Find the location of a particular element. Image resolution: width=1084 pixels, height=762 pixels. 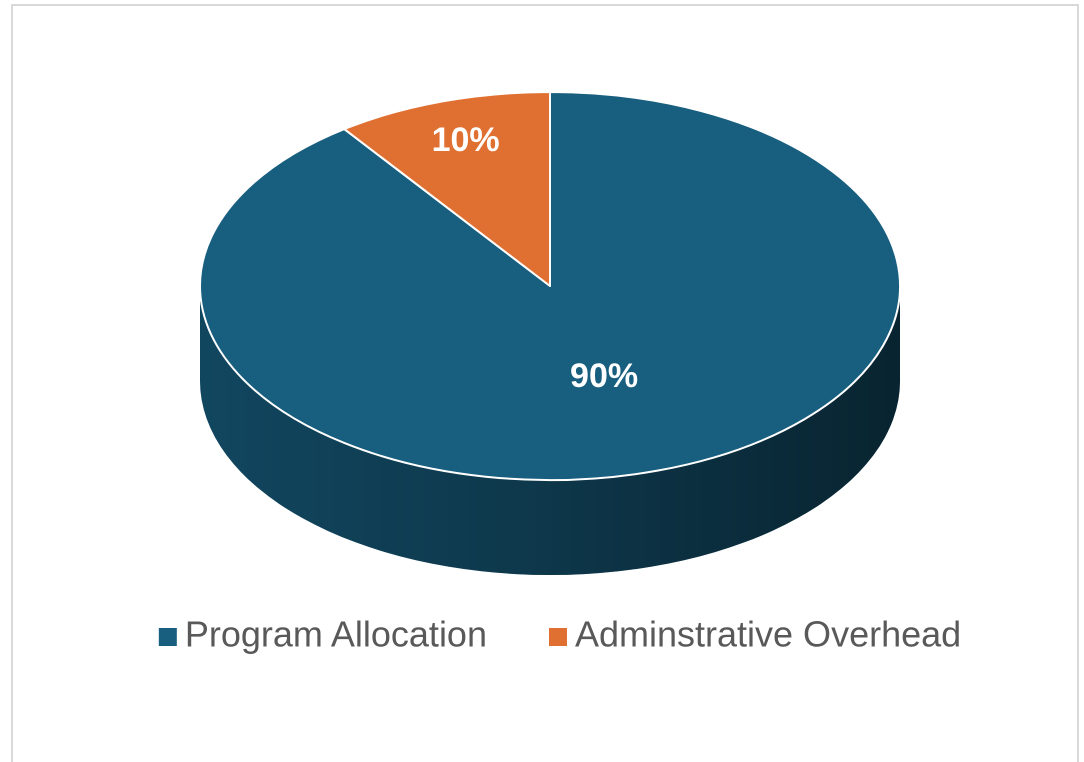

data-label: 90% is located at coordinates (604, 376).